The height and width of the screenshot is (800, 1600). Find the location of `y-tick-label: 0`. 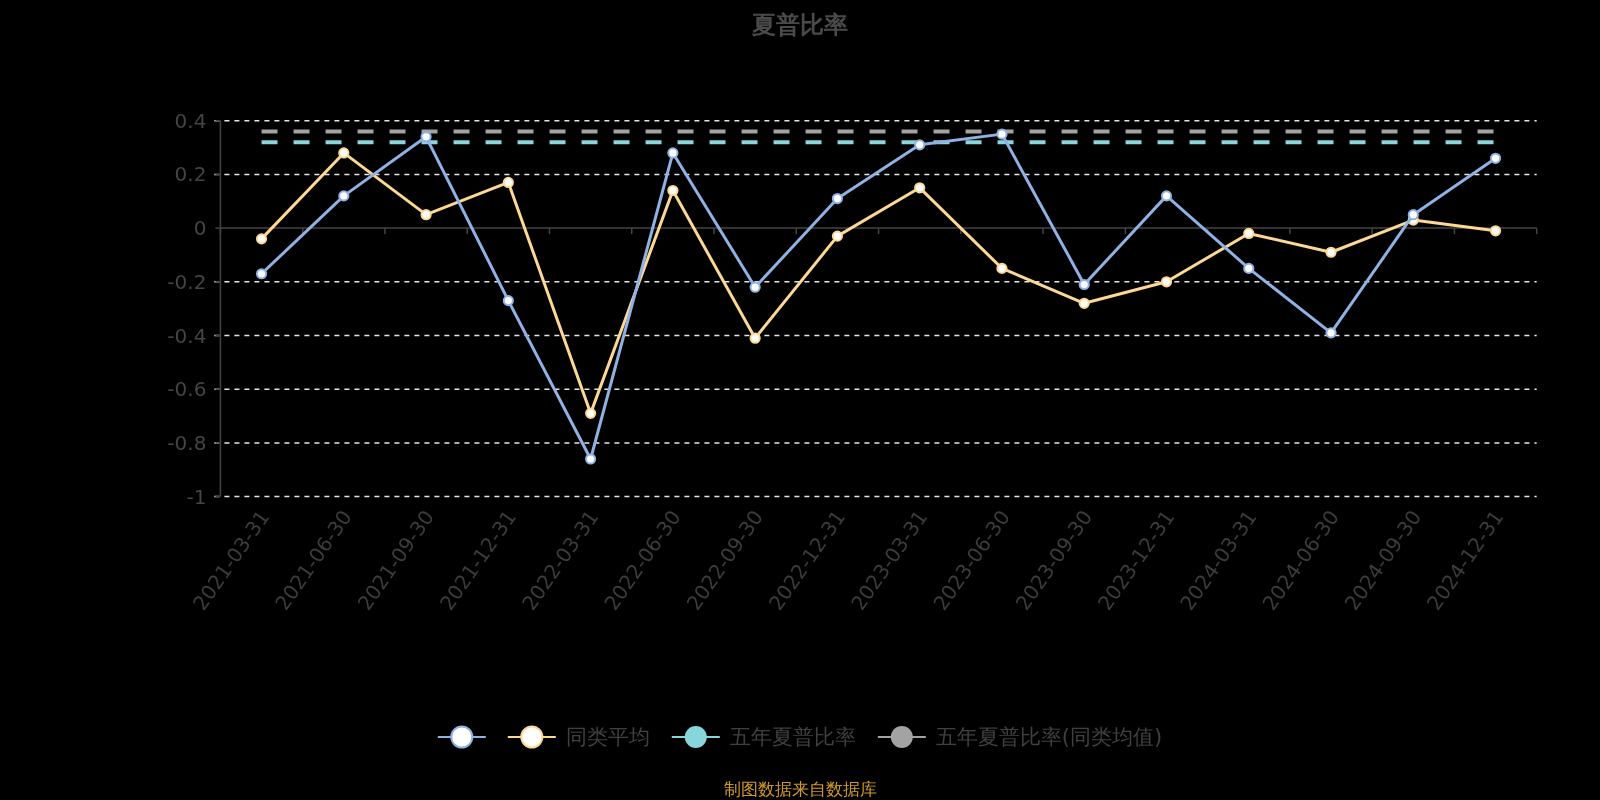

y-tick-label: 0 is located at coordinates (200, 228).